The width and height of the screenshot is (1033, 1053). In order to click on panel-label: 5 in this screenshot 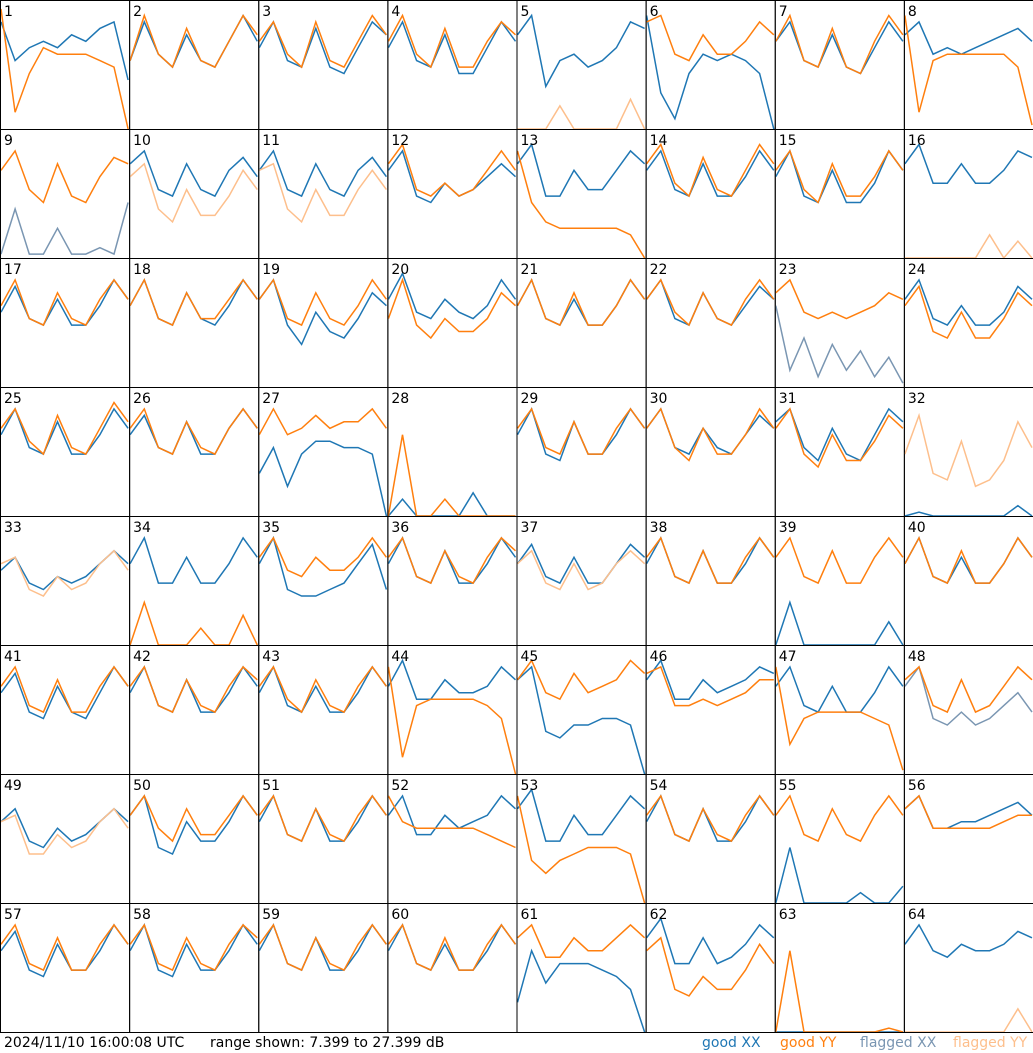, I will do `click(525, 12)`.